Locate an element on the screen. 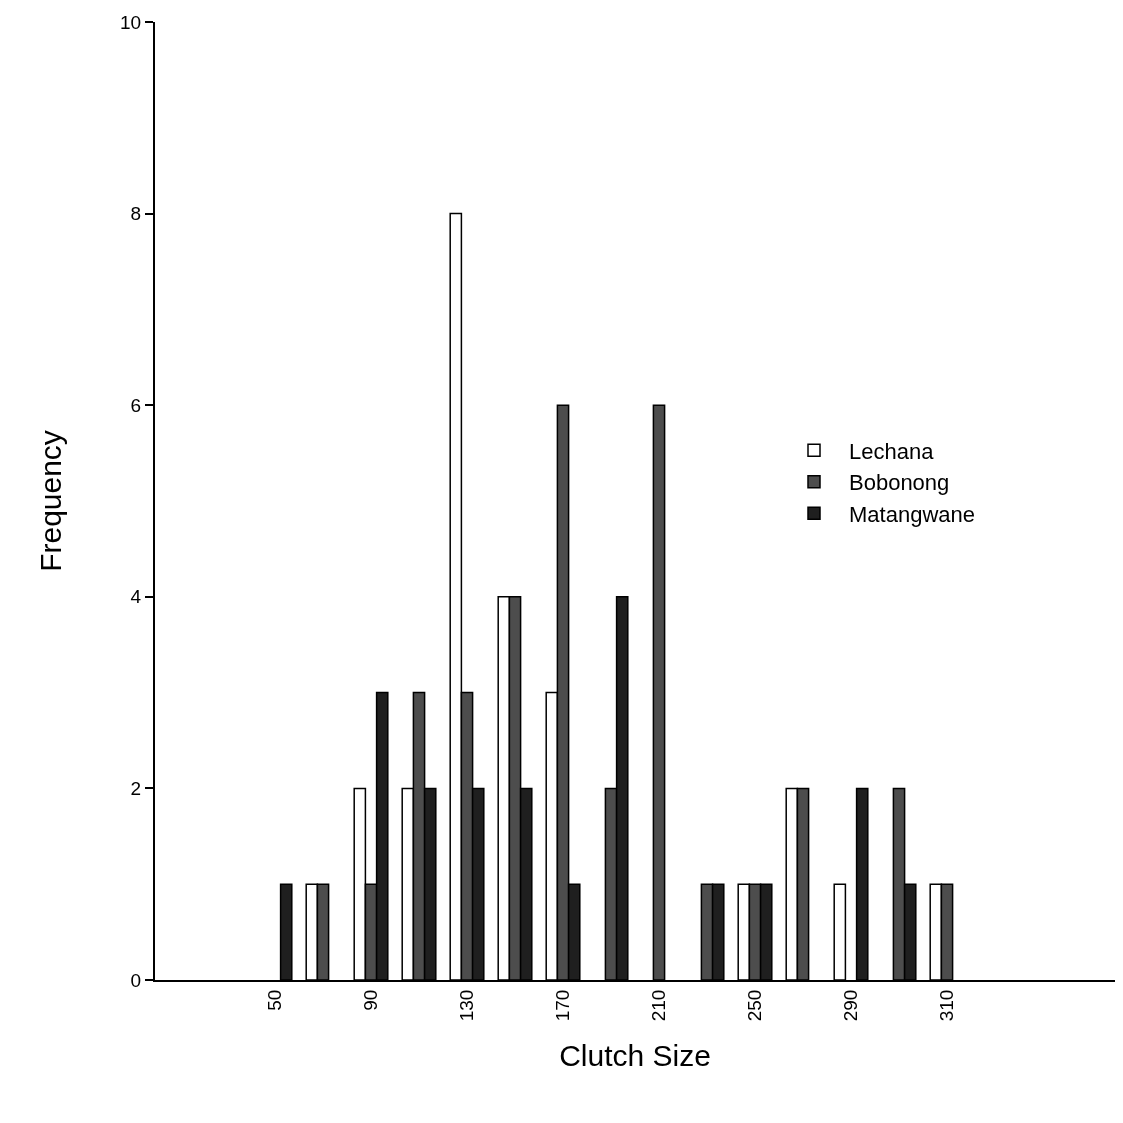  x-axis-title: Clutch Size is located at coordinates (635, 1056).